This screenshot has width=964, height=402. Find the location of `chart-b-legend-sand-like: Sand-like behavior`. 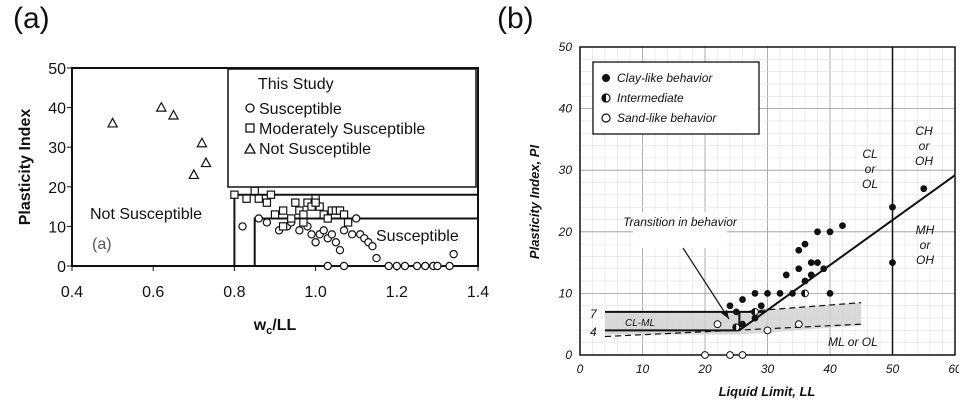

chart-b-legend-sand-like: Sand-like behavior is located at coordinates (667, 118).